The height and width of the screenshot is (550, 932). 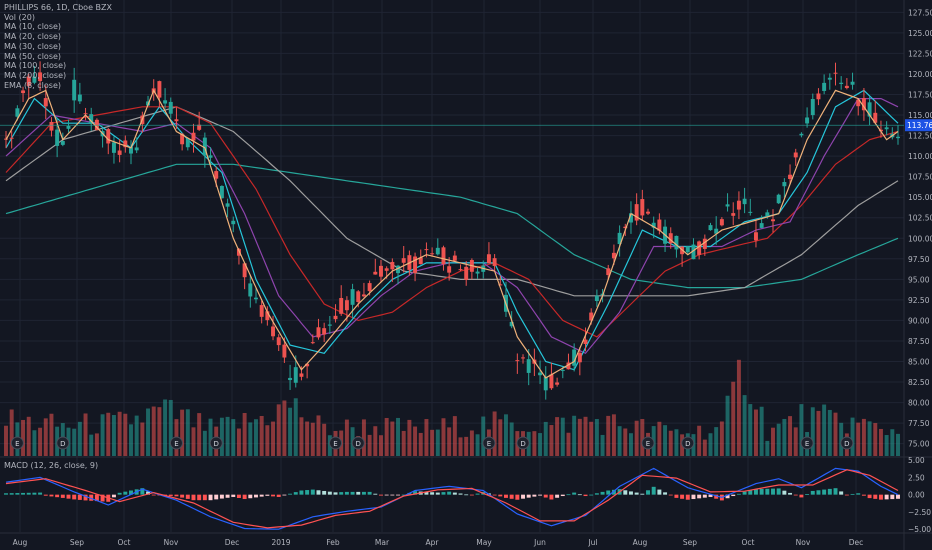 I want to click on legend-ma200: MA (200, close), so click(x=35, y=75).